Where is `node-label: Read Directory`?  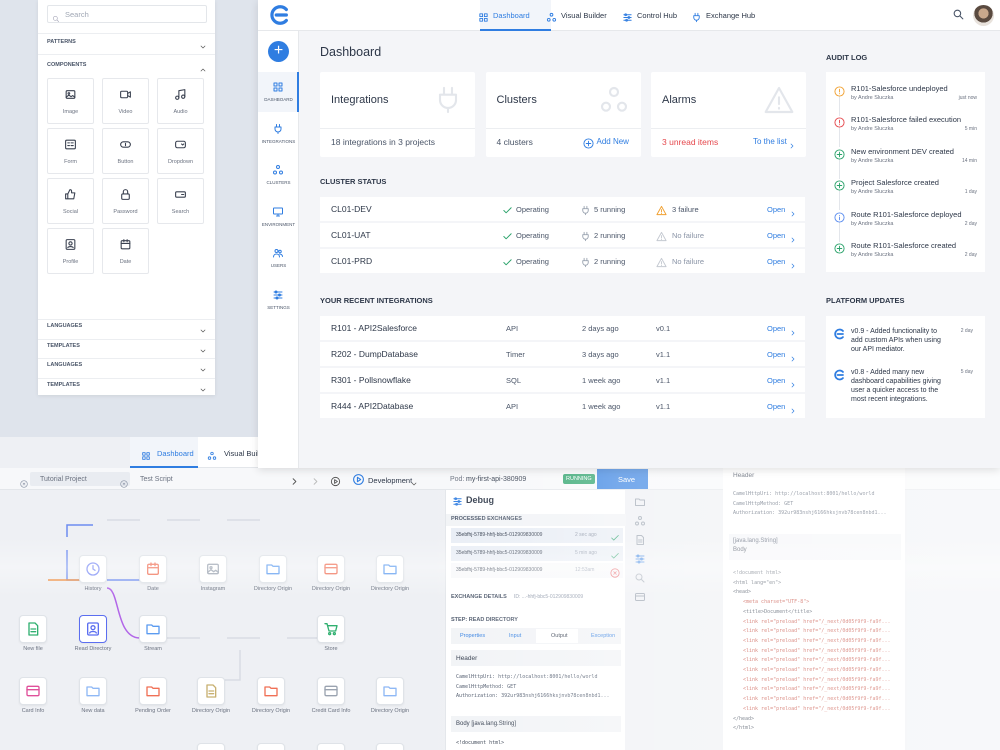 node-label: Read Directory is located at coordinates (93, 649).